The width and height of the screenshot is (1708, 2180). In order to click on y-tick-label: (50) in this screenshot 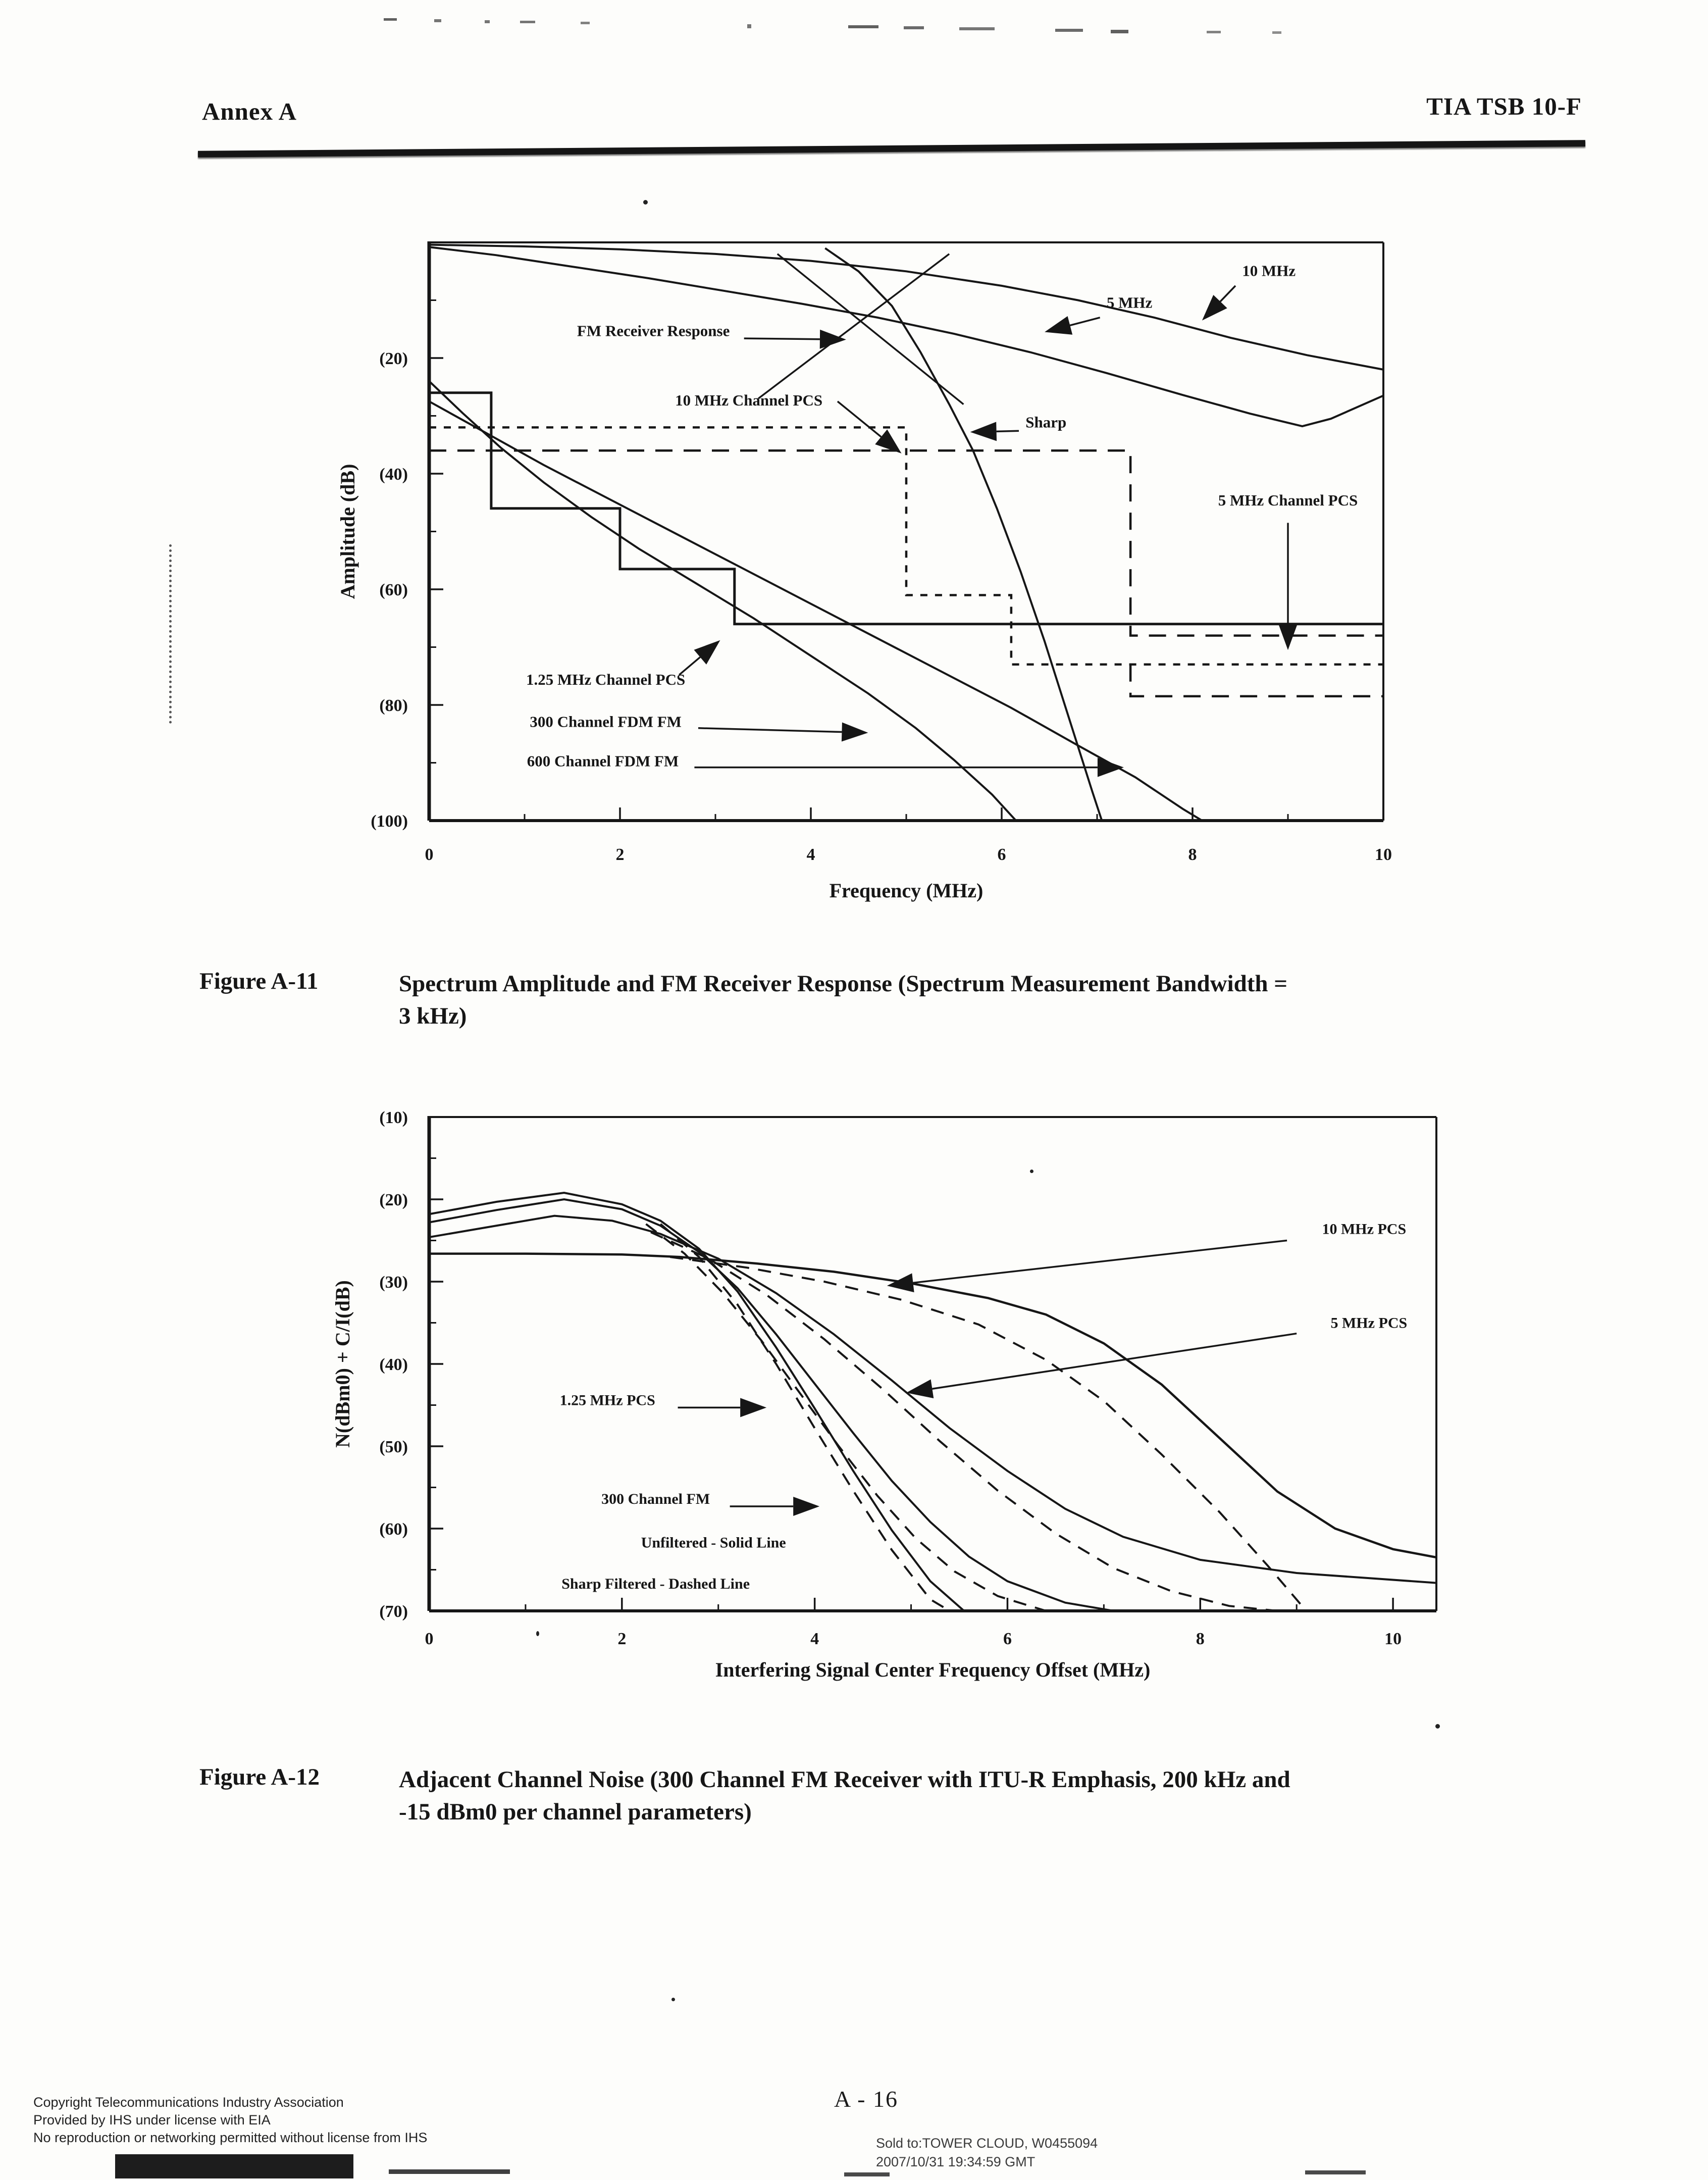, I will do `click(393, 1447)`.